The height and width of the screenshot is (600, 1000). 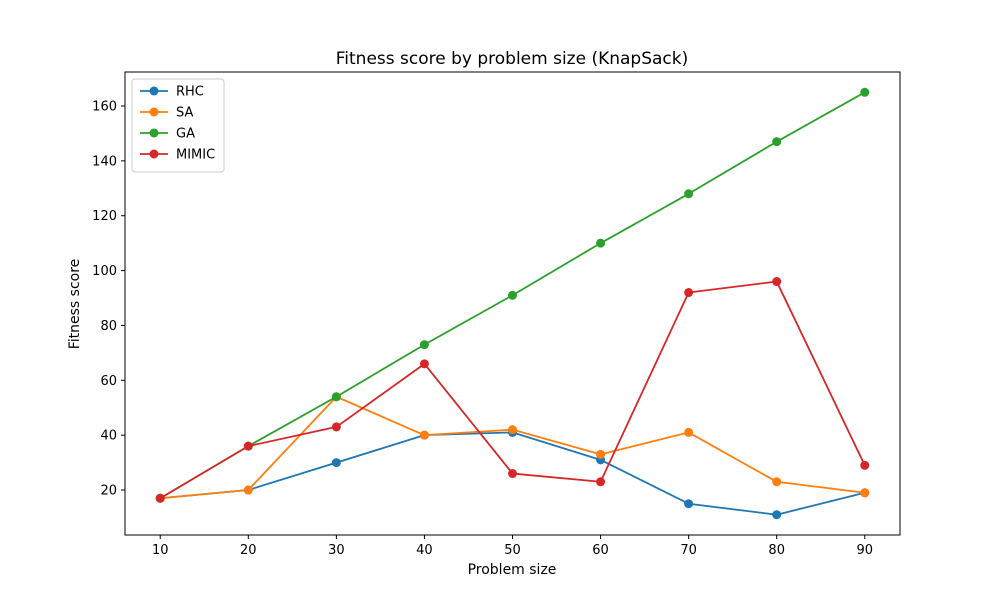 I want to click on legend-label-sa: SA, so click(x=184, y=113).